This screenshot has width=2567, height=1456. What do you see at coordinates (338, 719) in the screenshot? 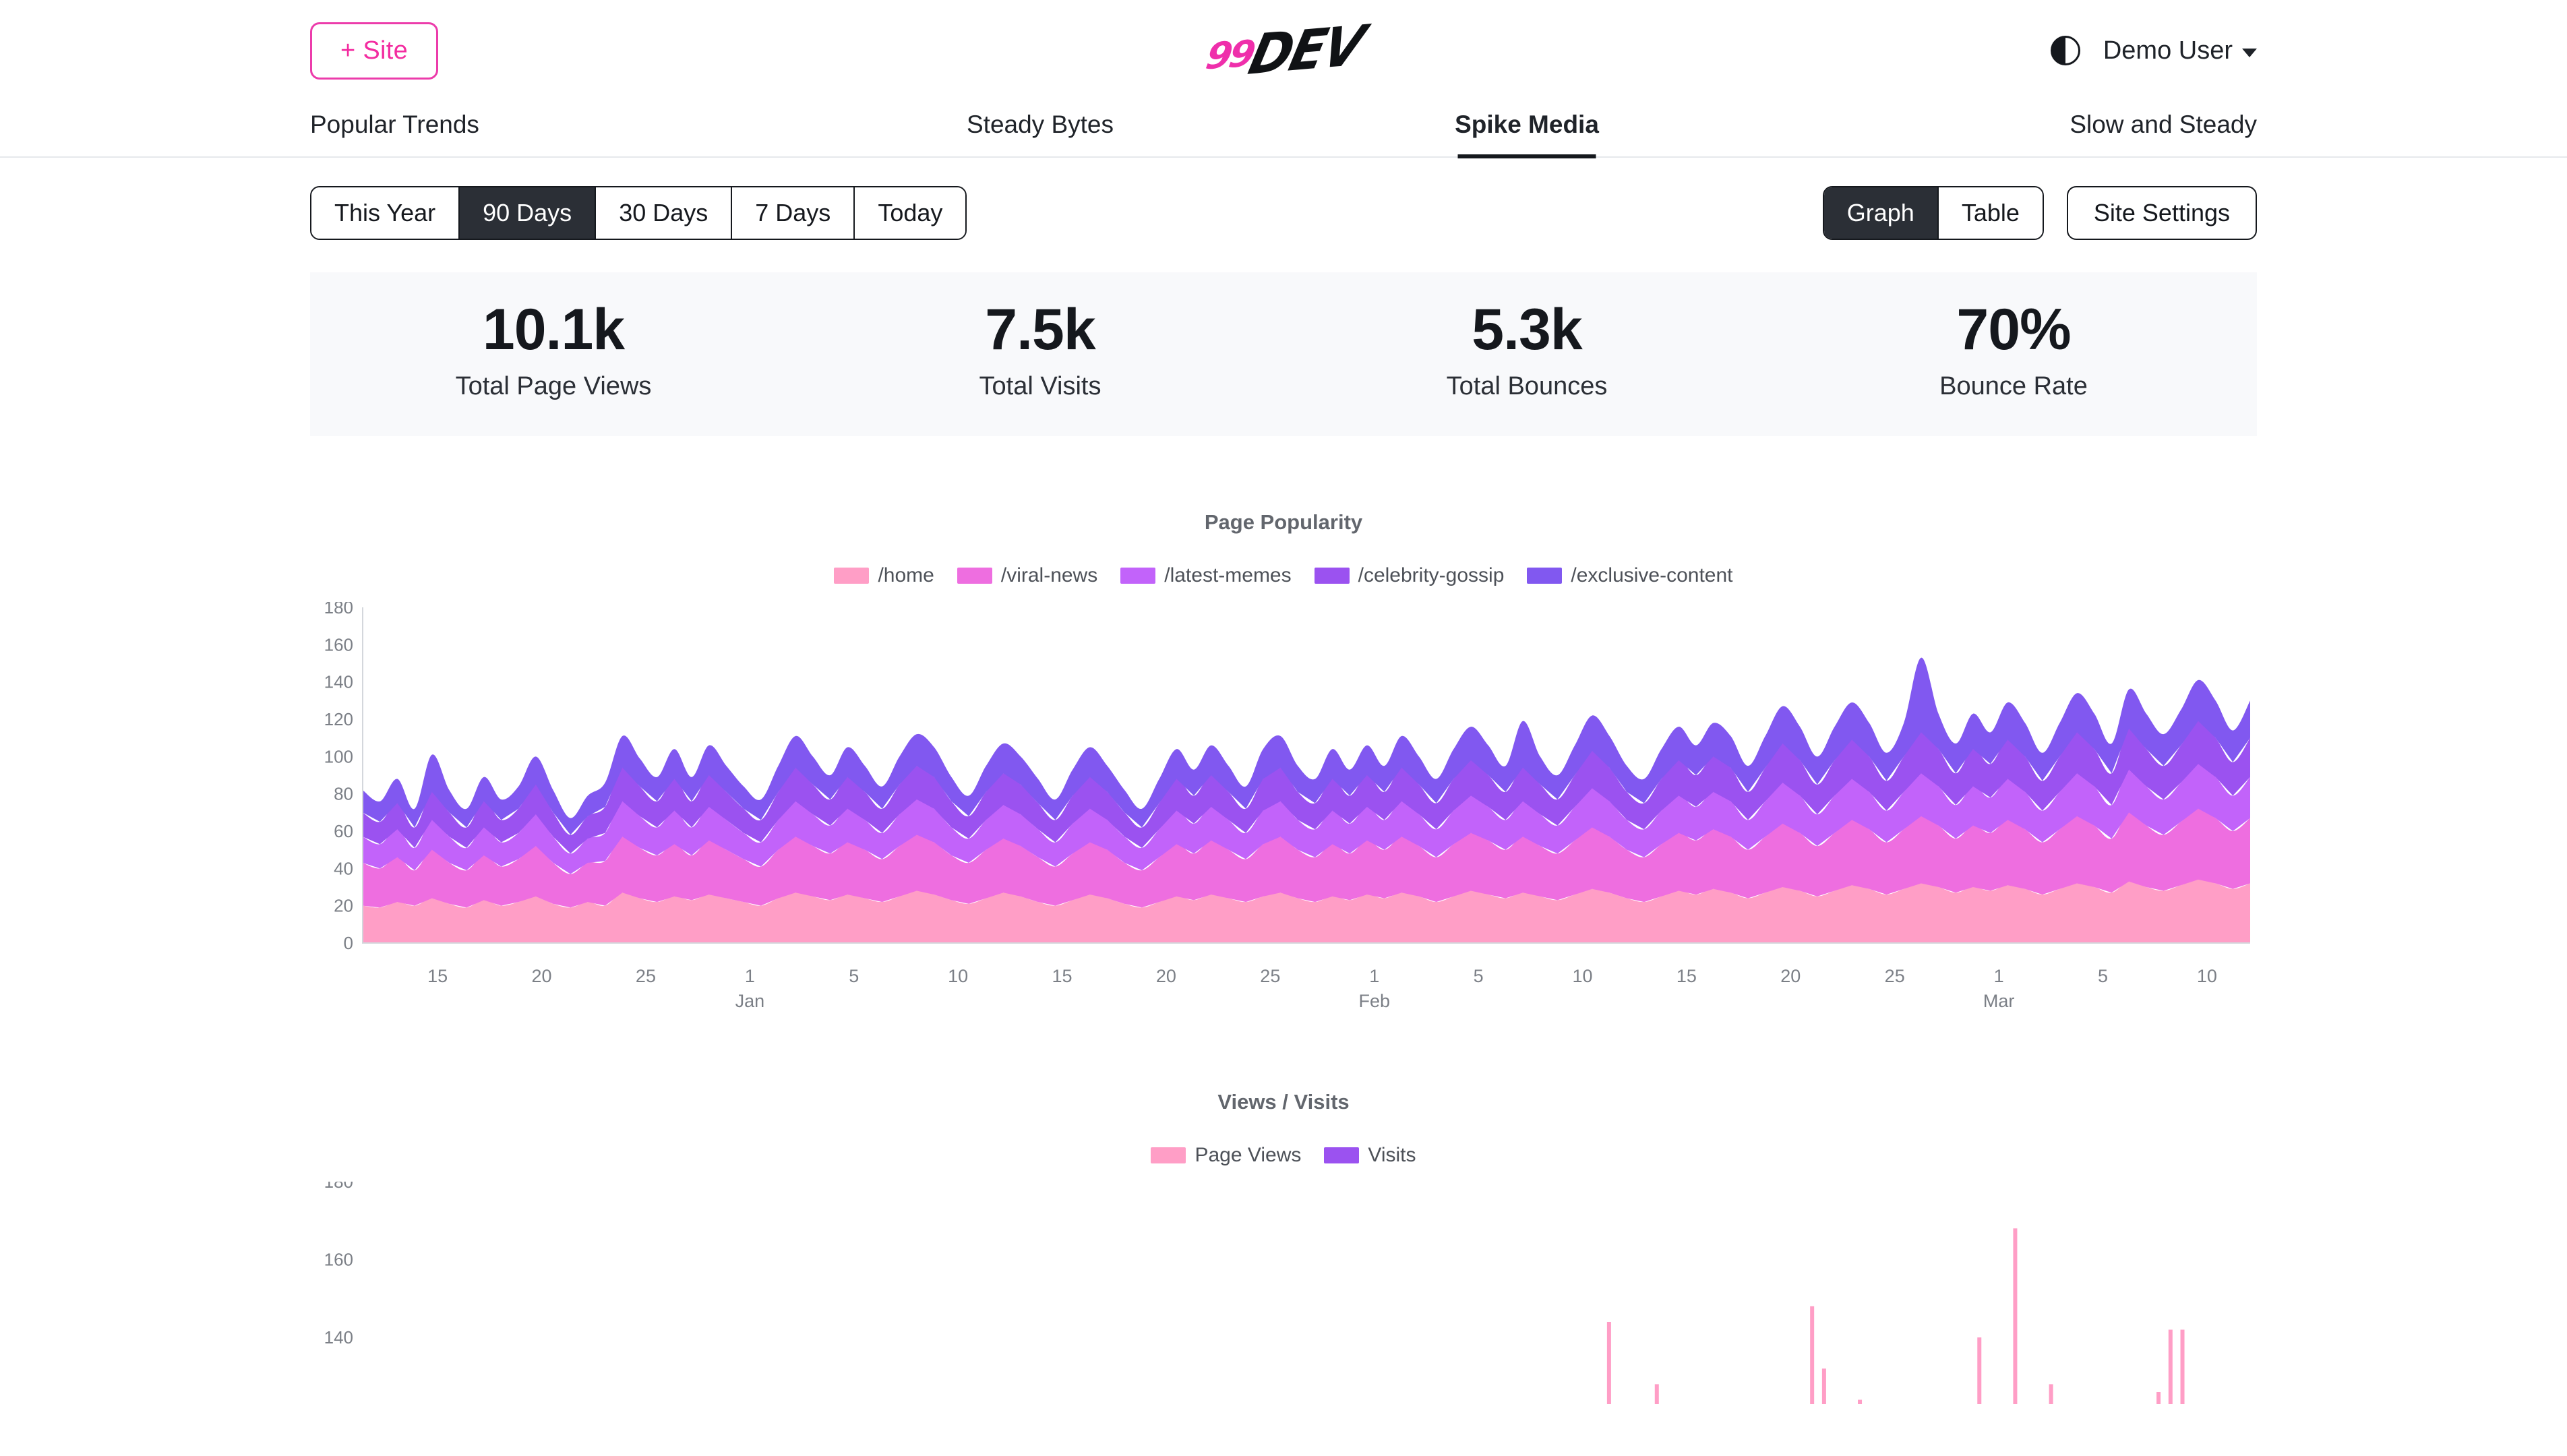
I see `y-axis-tick-label: 120` at bounding box center [338, 719].